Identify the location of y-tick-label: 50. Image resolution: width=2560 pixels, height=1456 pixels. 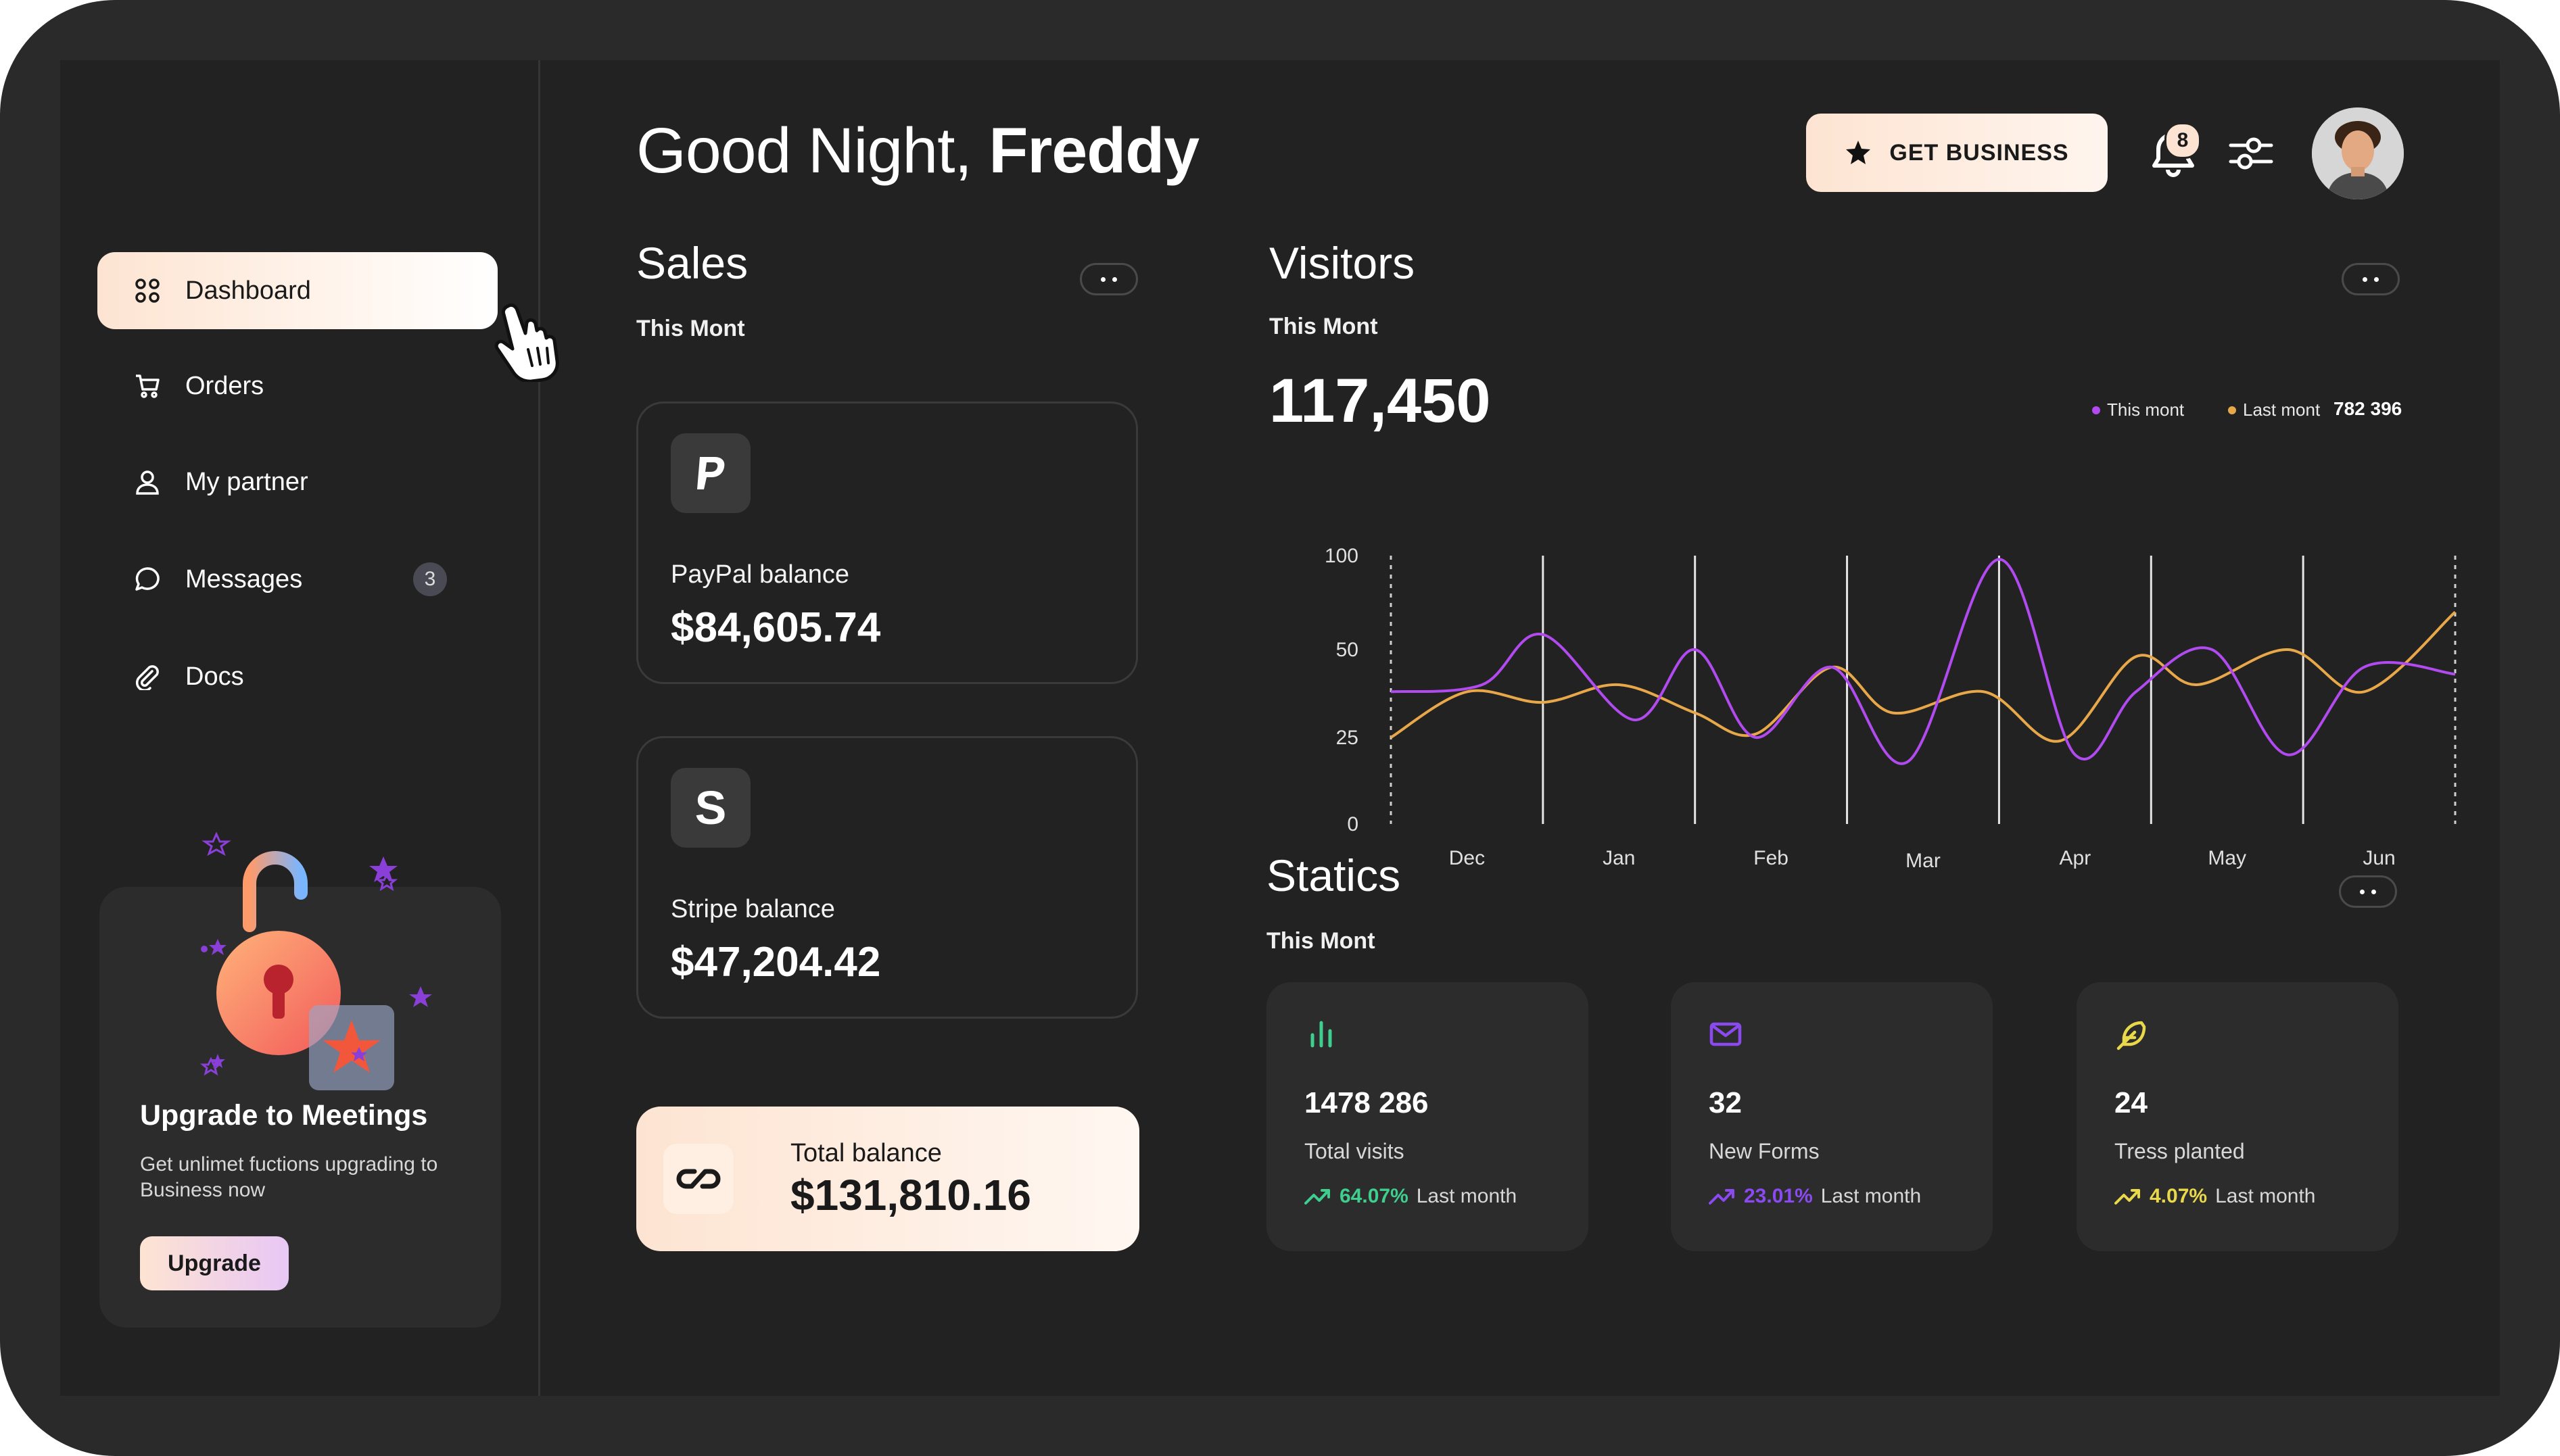
(1347, 650).